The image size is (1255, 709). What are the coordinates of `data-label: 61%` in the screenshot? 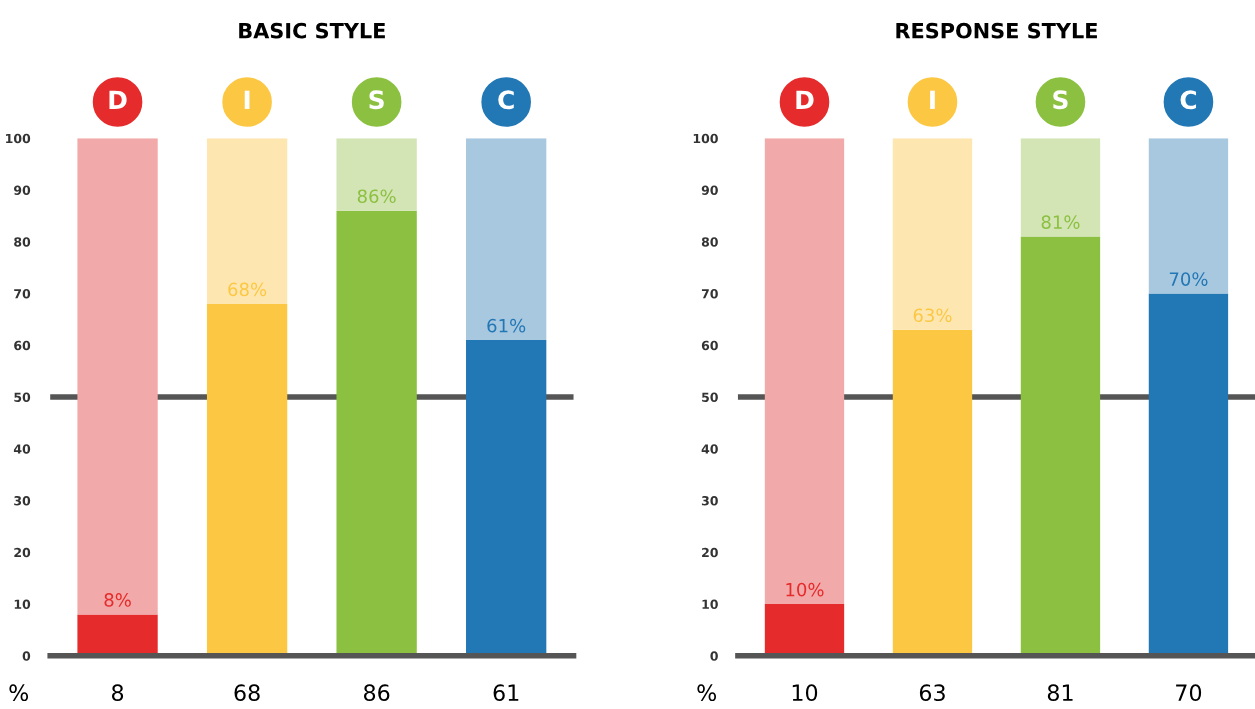 It's located at (506, 325).